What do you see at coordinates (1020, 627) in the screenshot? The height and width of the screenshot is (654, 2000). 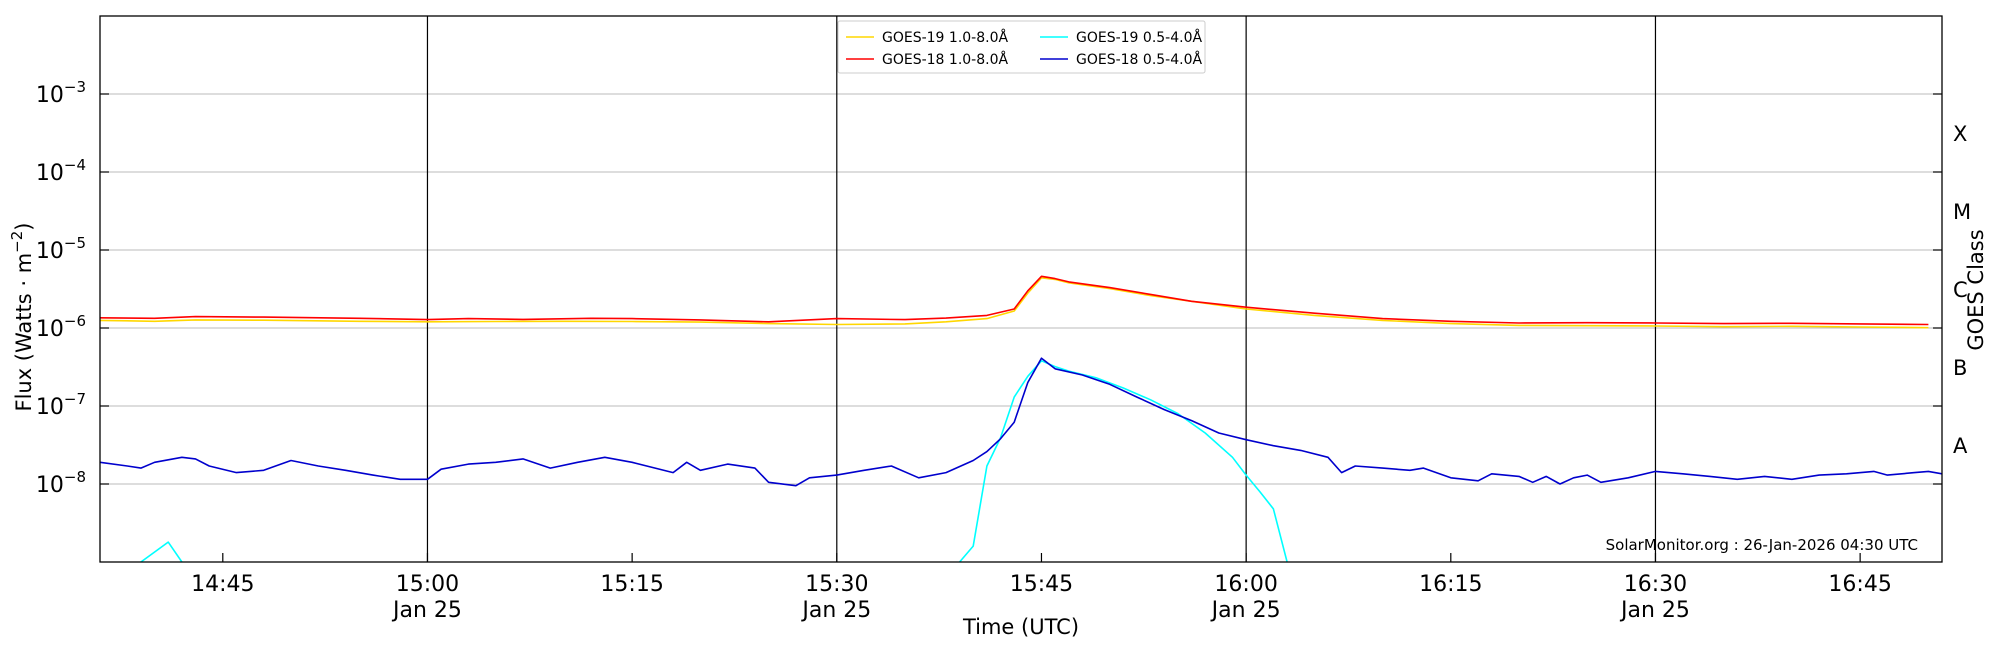 I see `x-axis-title: Time (UTC)` at bounding box center [1020, 627].